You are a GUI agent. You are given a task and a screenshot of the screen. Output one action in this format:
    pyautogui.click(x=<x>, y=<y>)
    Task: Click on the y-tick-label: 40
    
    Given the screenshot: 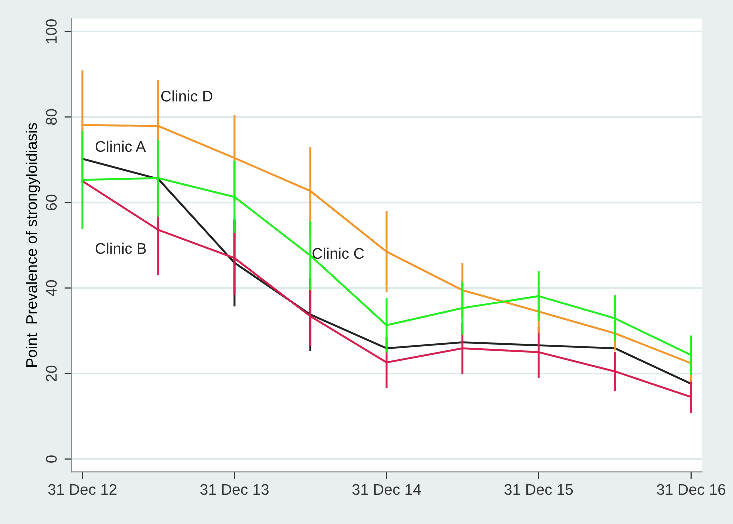 What is the action you would take?
    pyautogui.click(x=52, y=288)
    